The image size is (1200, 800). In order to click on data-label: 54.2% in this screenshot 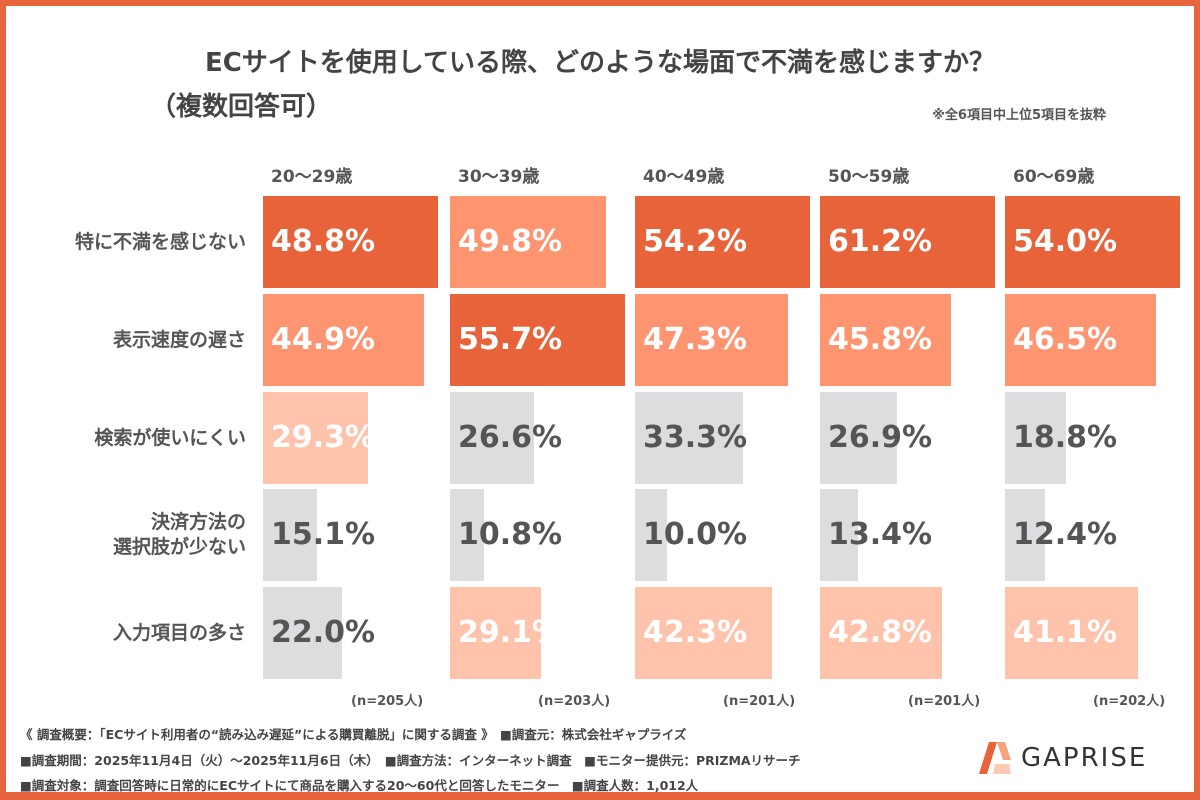, I will do `click(695, 241)`.